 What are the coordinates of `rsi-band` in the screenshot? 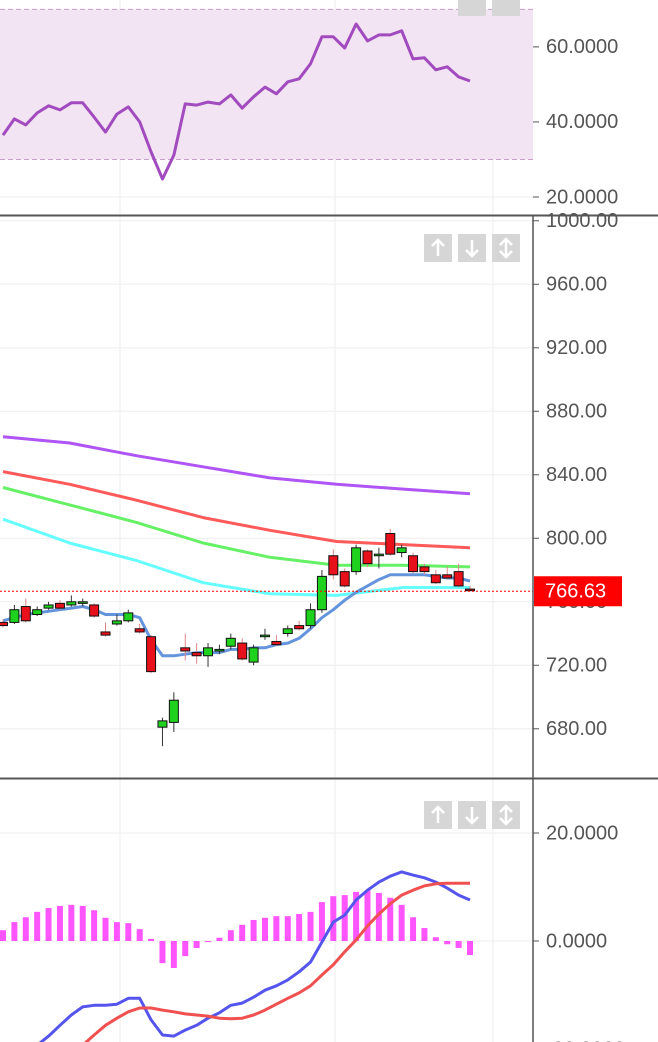 It's located at (266, 84).